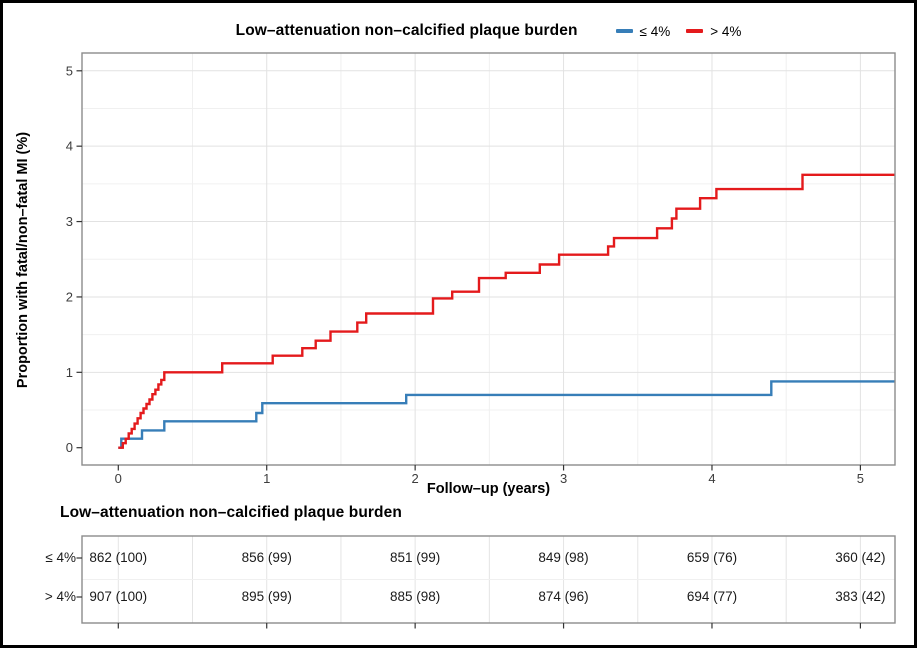 The width and height of the screenshot is (917, 648). Describe the element at coordinates (726, 31) in the screenshot. I see `legend-label-gt4: > 4%` at that location.